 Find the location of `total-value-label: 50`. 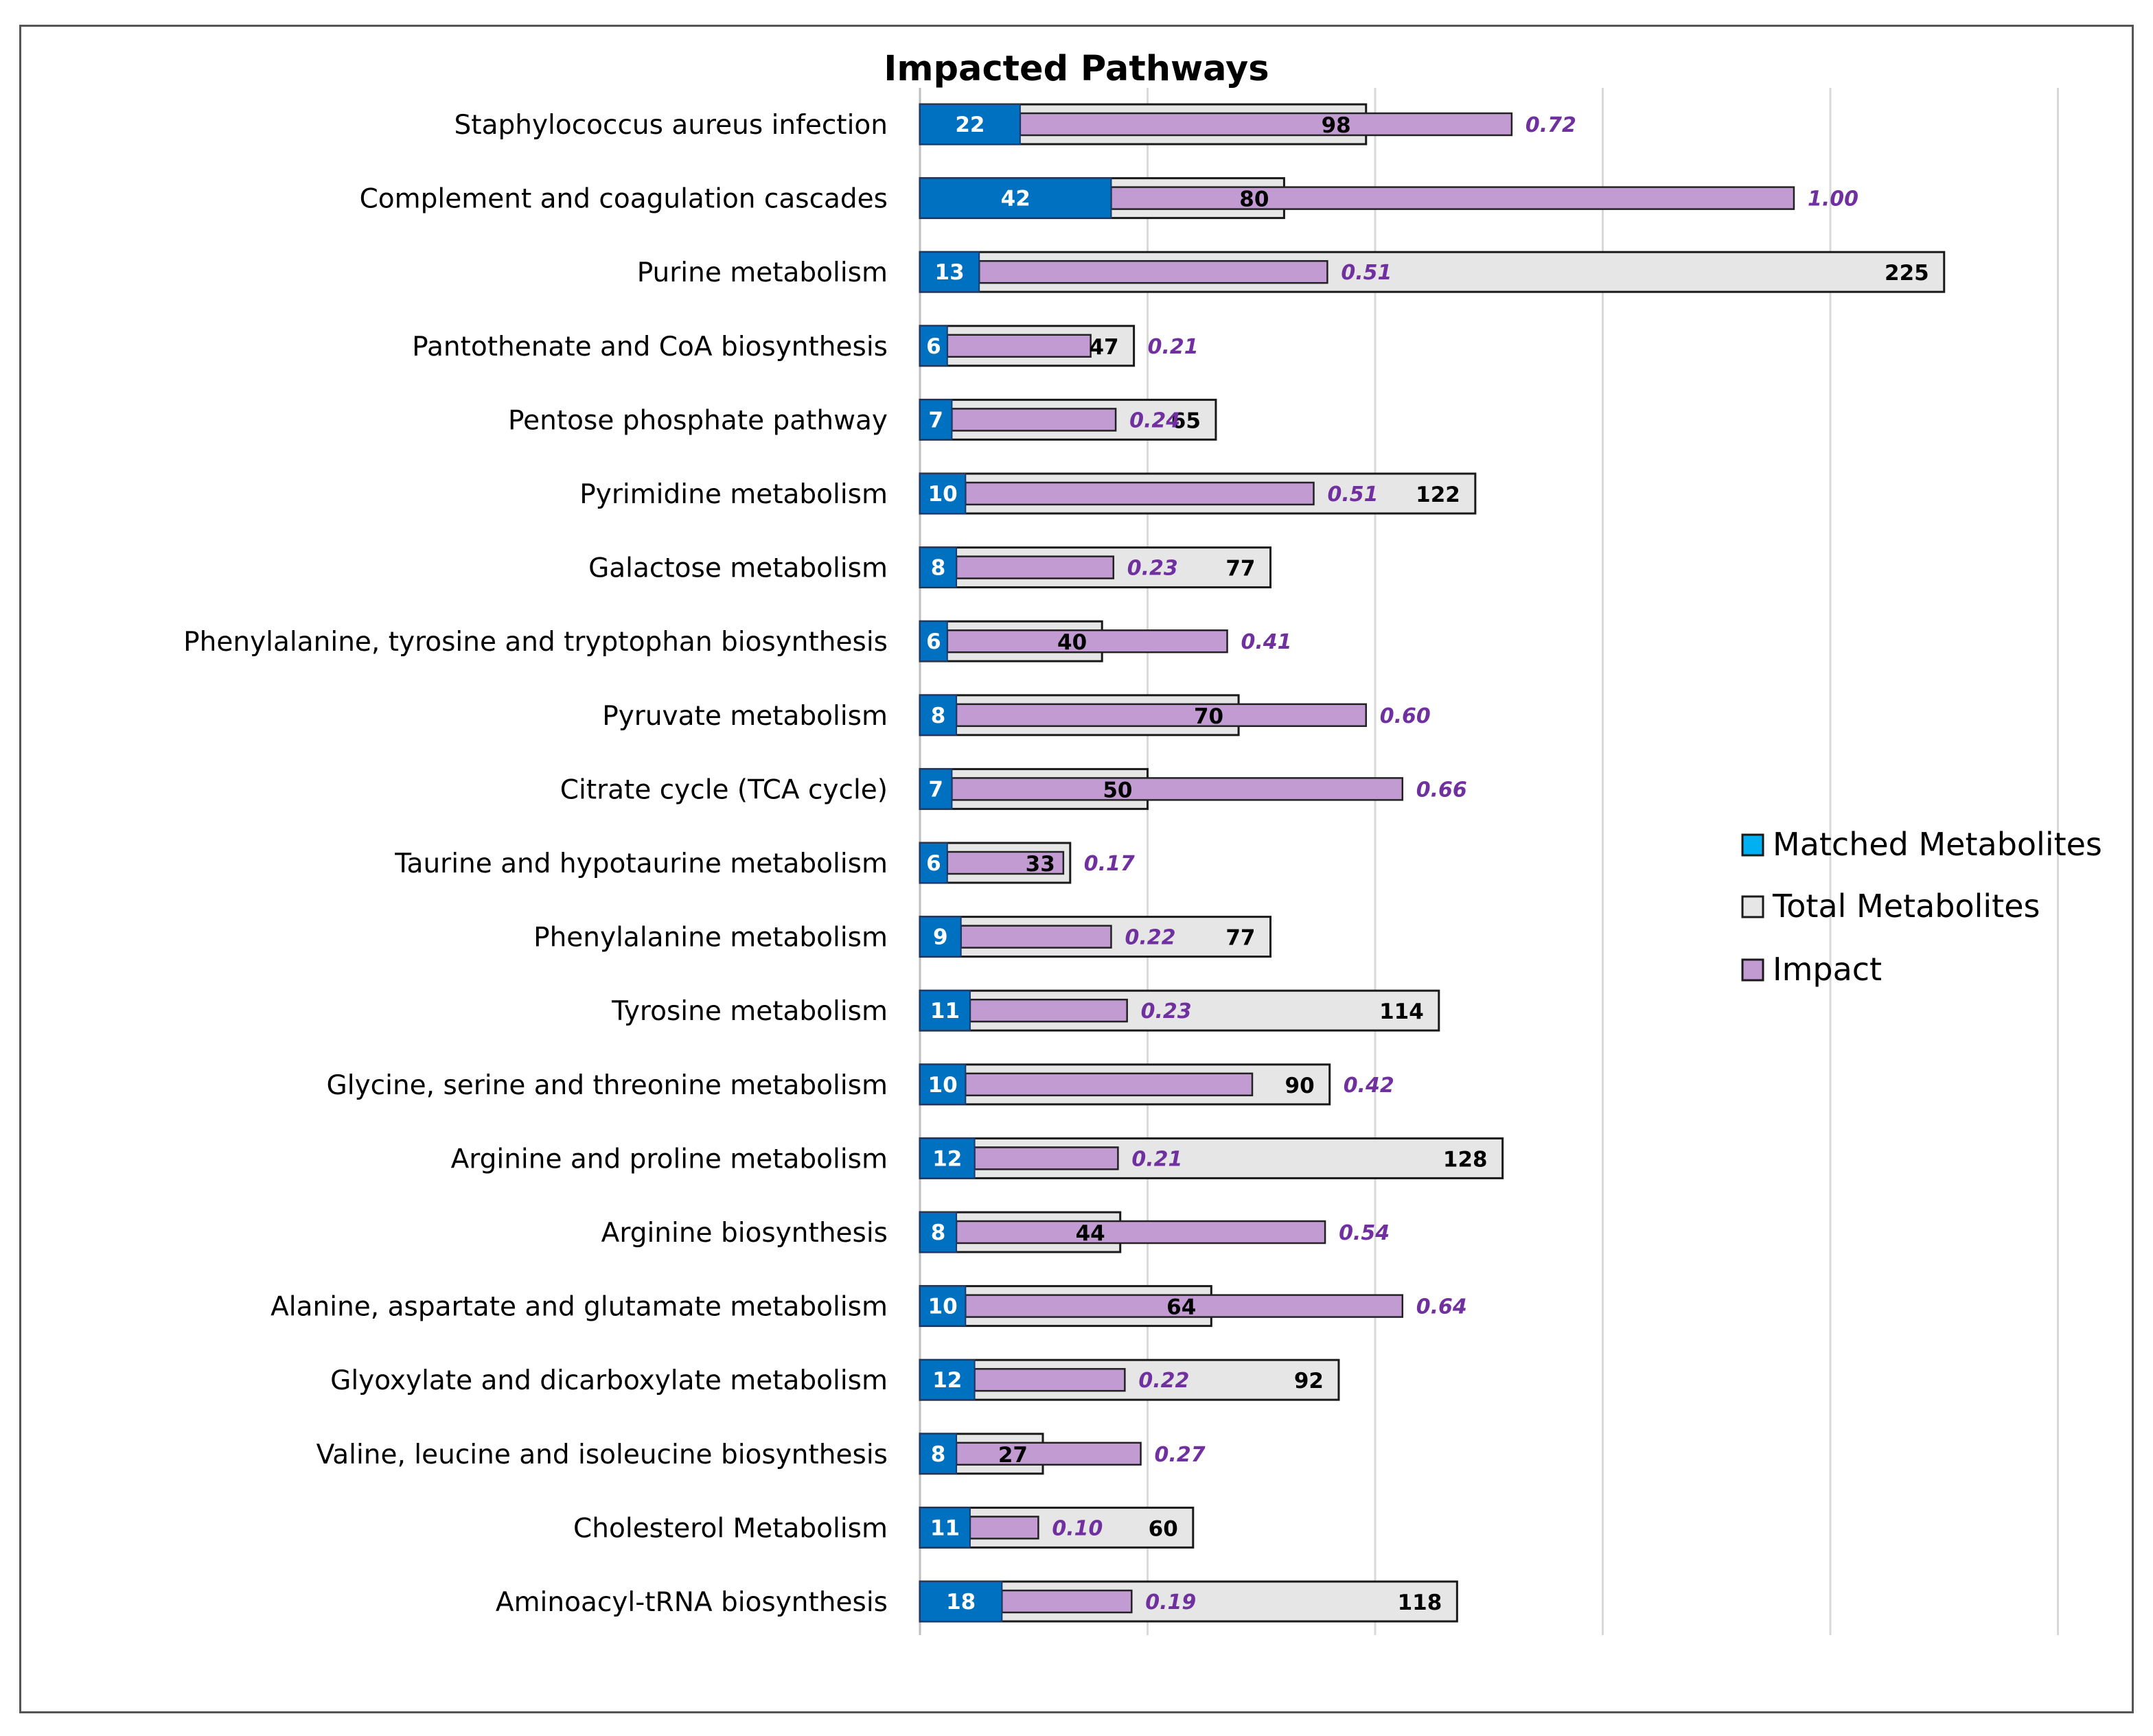

total-value-label: 50 is located at coordinates (1117, 790).